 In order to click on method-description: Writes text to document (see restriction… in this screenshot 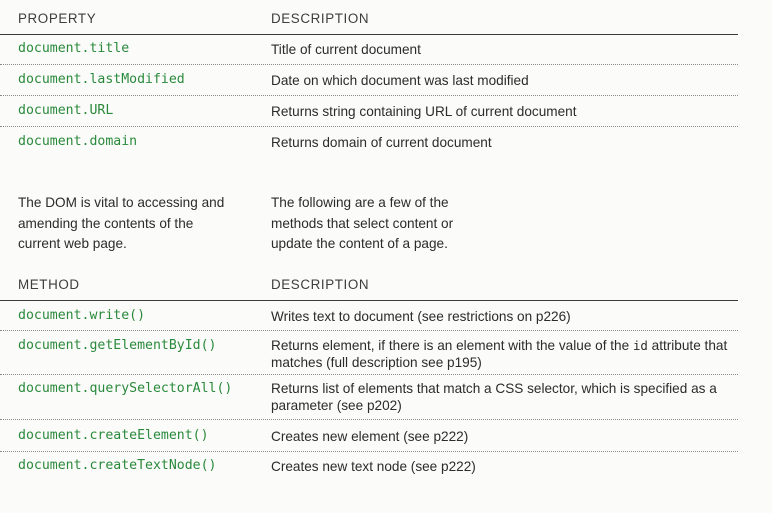, I will do `click(421, 316)`.